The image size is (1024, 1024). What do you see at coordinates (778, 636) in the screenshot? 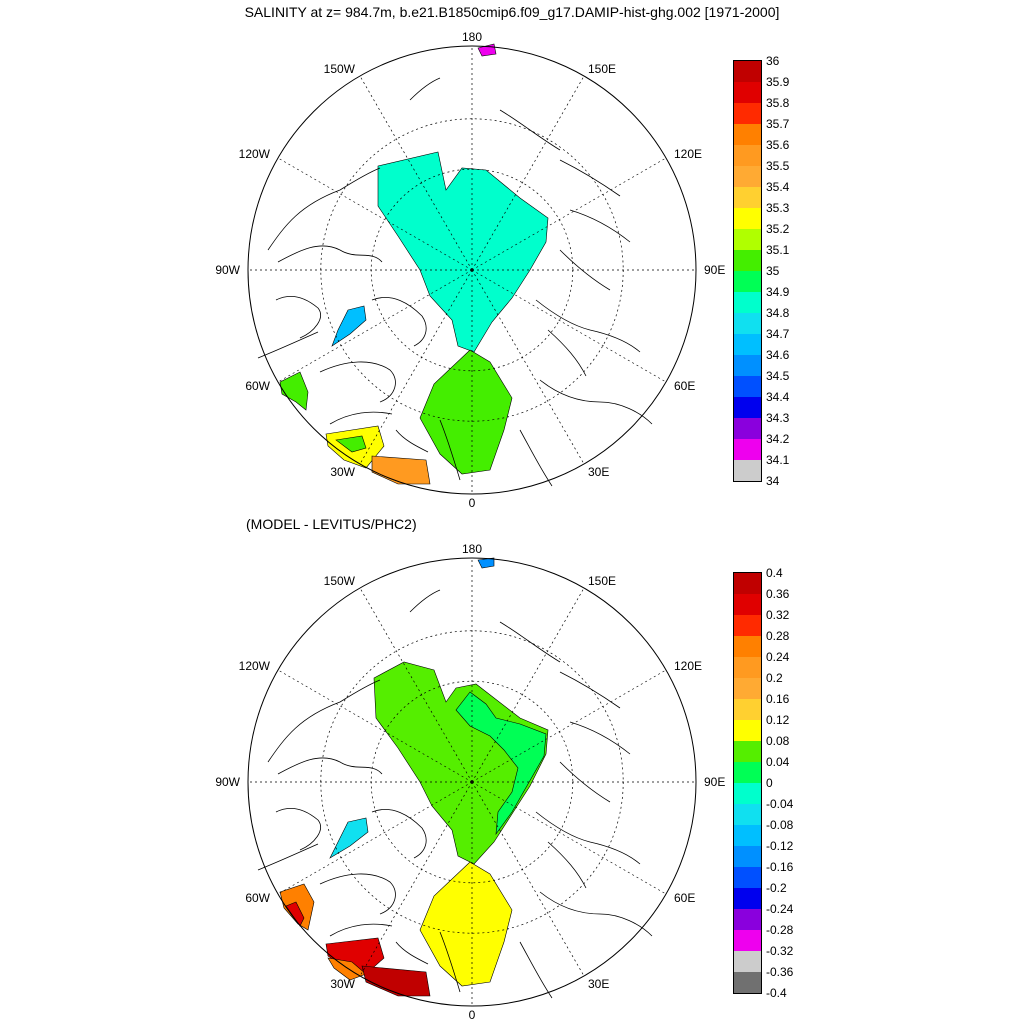
I see `colorbar-tick-label: 0.28` at bounding box center [778, 636].